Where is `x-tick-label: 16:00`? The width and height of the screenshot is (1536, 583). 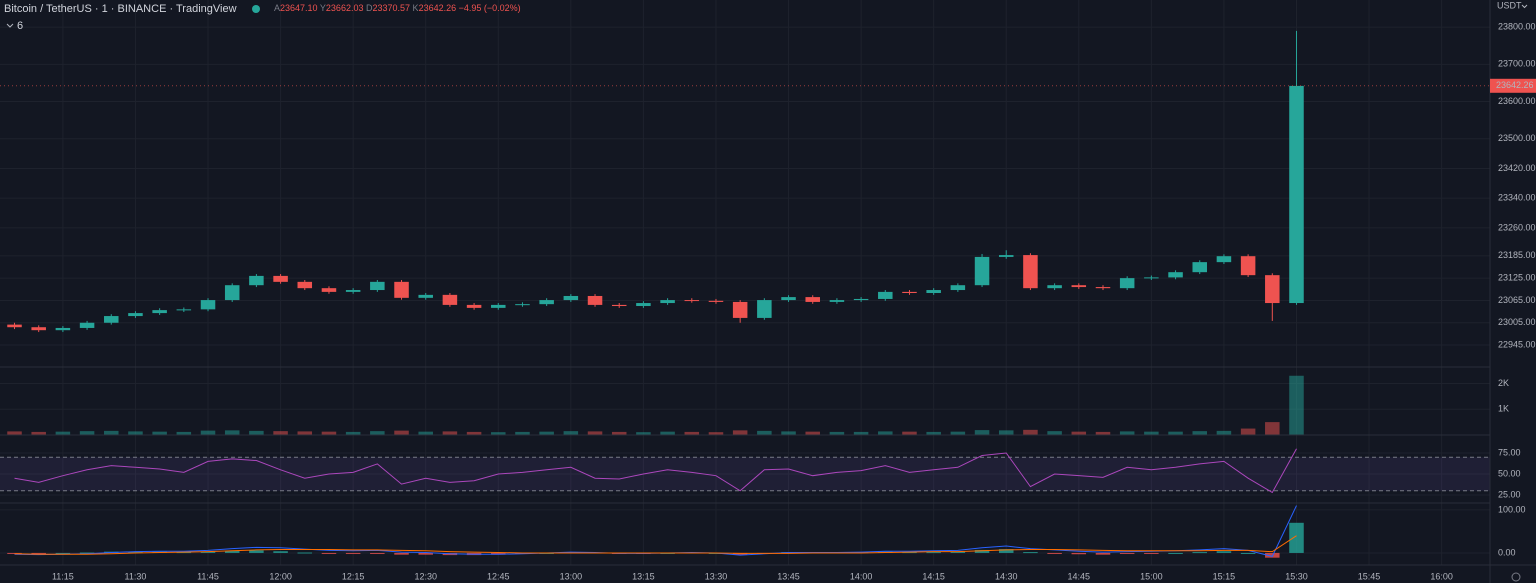
x-tick-label: 16:00 is located at coordinates (1441, 576).